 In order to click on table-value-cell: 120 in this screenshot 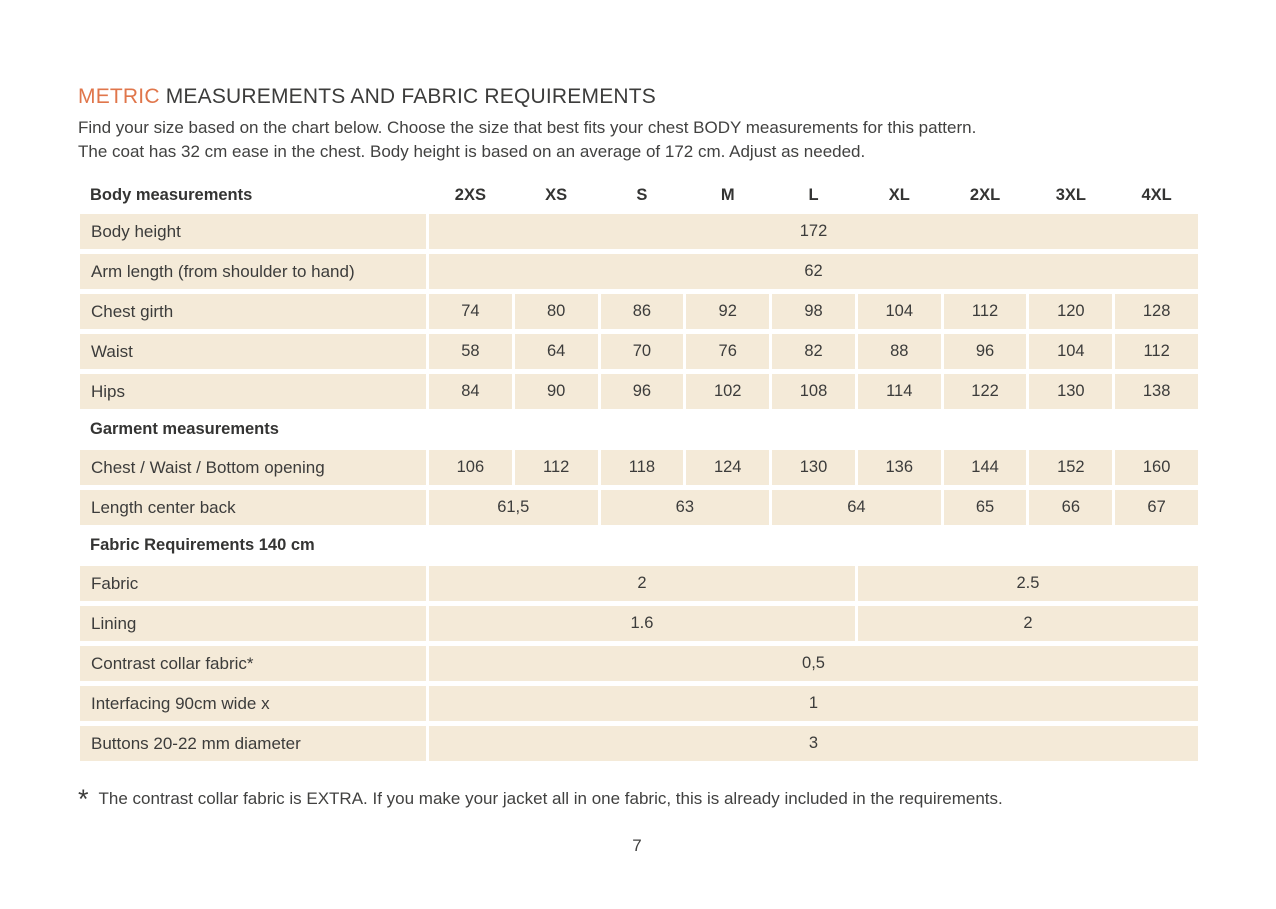, I will do `click(1071, 311)`.